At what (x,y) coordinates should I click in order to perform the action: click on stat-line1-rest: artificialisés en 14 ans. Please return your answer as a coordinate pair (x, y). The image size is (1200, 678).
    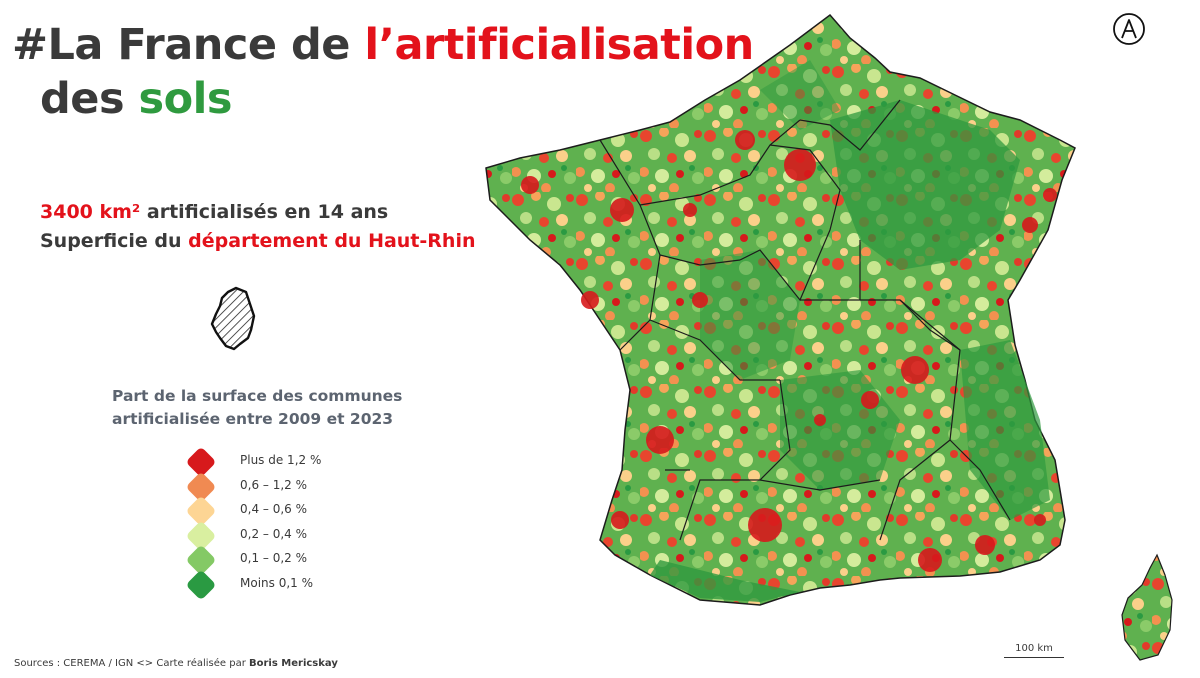
    Looking at the image, I should click on (264, 212).